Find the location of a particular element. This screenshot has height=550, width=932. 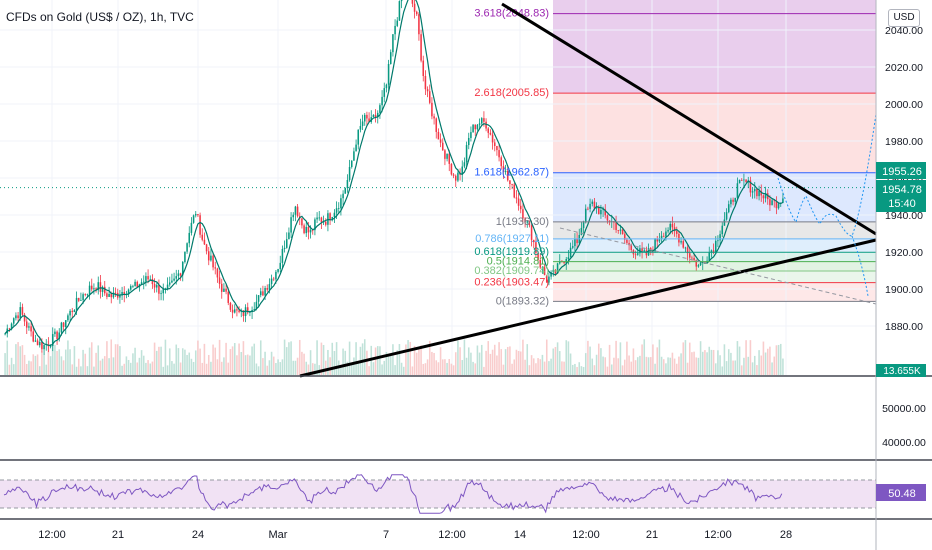

rsi-band is located at coordinates (438, 494).